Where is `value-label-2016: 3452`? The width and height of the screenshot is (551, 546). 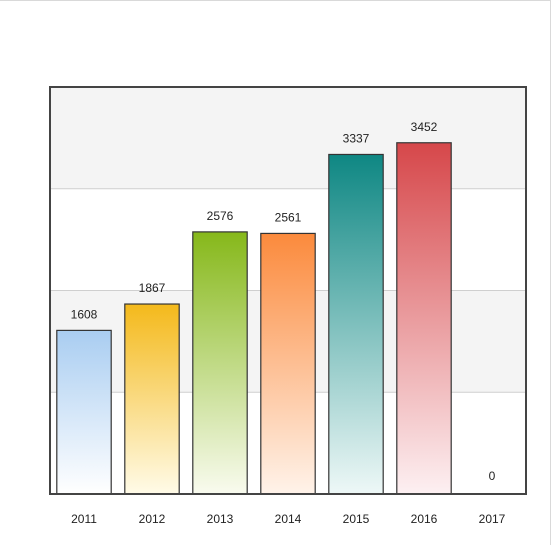 value-label-2016: 3452 is located at coordinates (424, 127).